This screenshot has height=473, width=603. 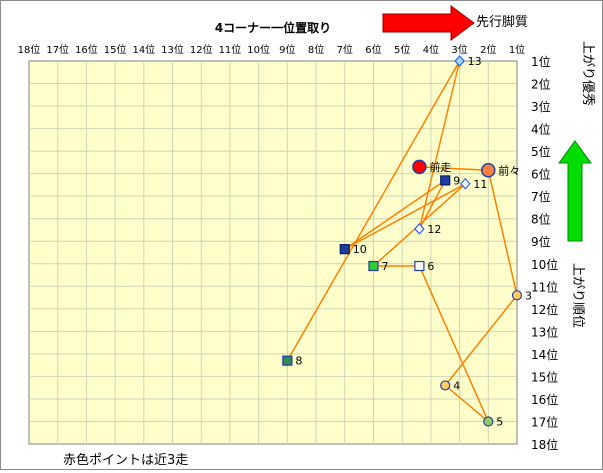 I want to click on y-tick-label: 17位, so click(x=544, y=421).